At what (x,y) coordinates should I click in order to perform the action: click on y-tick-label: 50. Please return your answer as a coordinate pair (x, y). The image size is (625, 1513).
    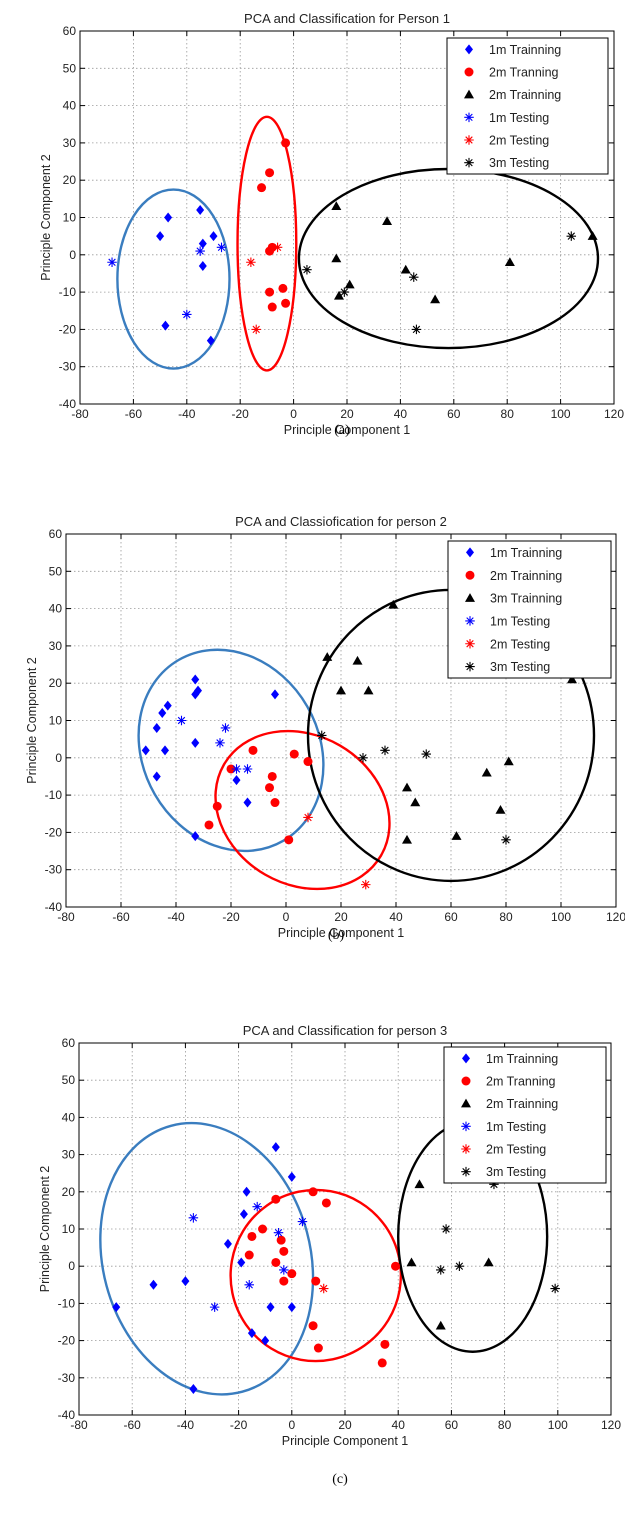
    Looking at the image, I should click on (70, 68).